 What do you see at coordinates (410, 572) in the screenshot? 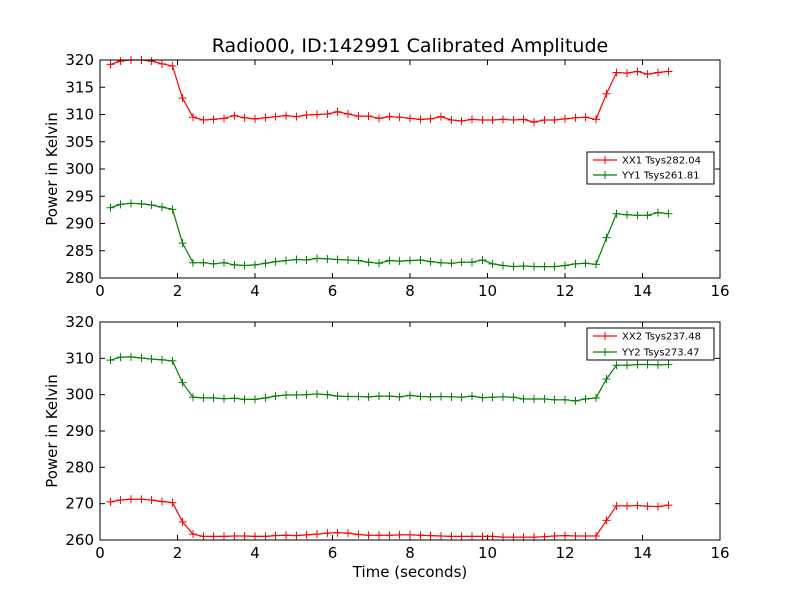
I see `bottom-chart-xlabel: Time (seconds)` at bounding box center [410, 572].